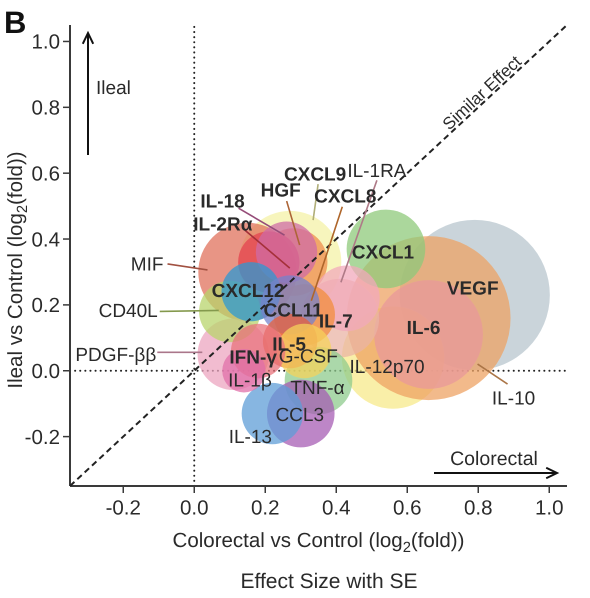 The height and width of the screenshot is (598, 590). Describe the element at coordinates (407, 508) in the screenshot. I see `x-tick-label: 0.6` at that location.